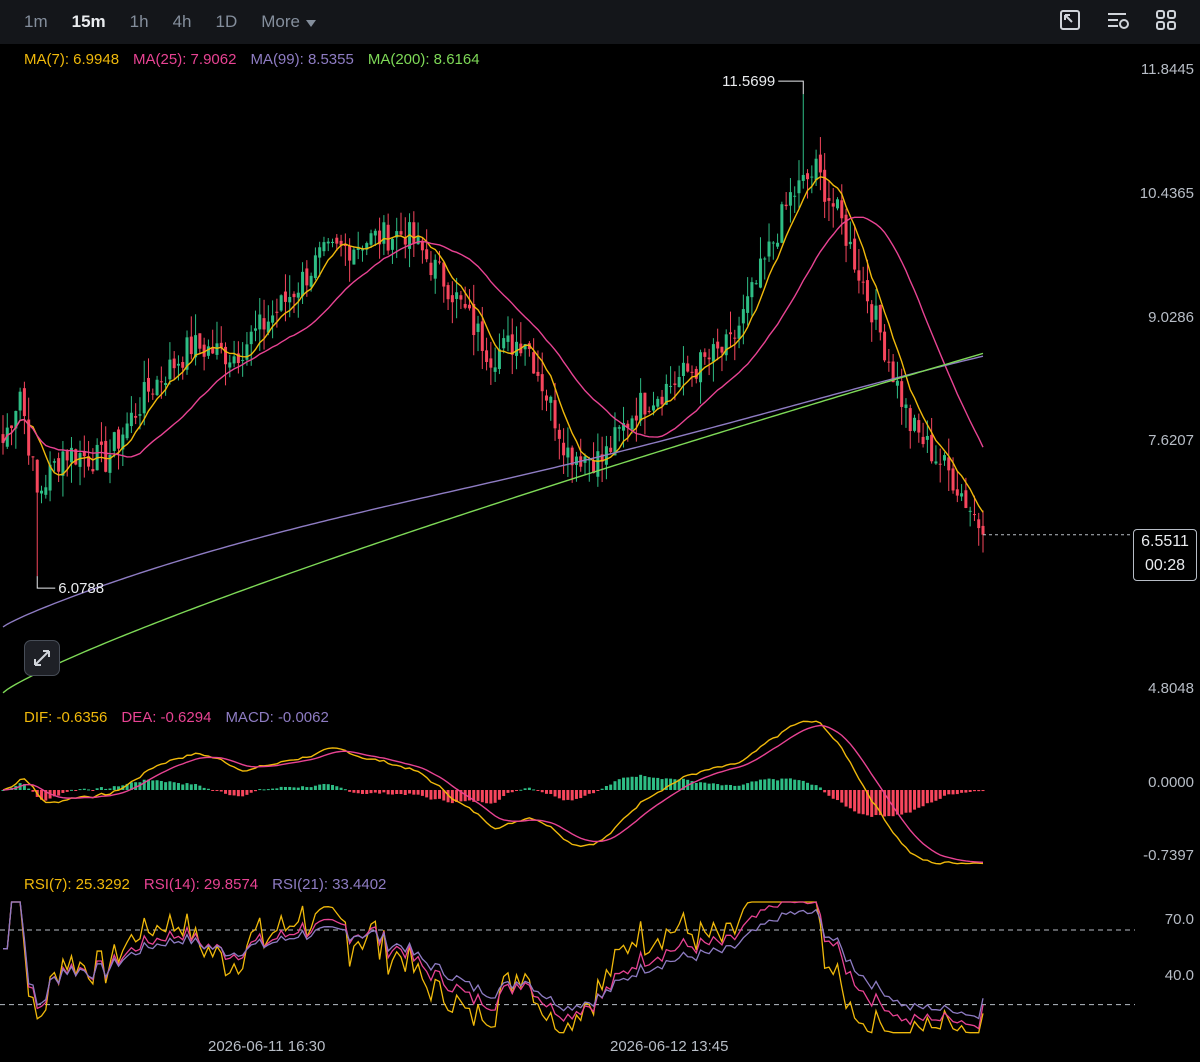 The image size is (1200, 1062). I want to click on timeframe-1h: 1h, so click(139, 21).